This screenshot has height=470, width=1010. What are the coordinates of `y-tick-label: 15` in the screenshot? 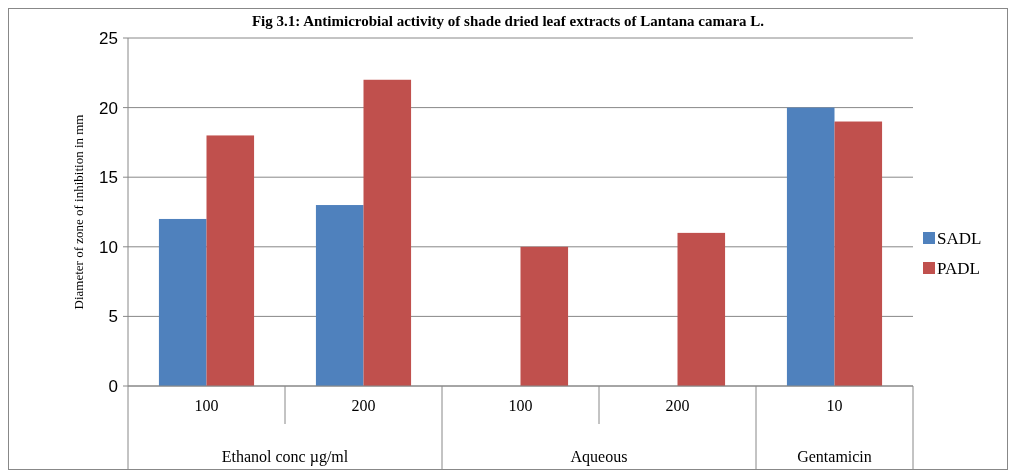 It's located at (108, 178).